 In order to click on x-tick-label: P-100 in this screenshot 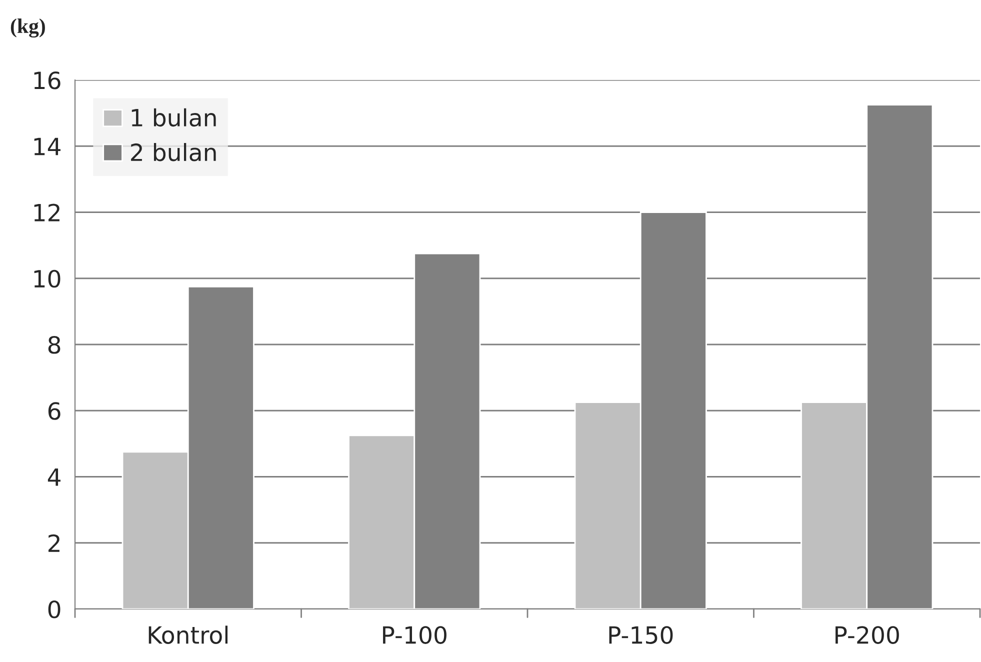, I will do `click(414, 635)`.